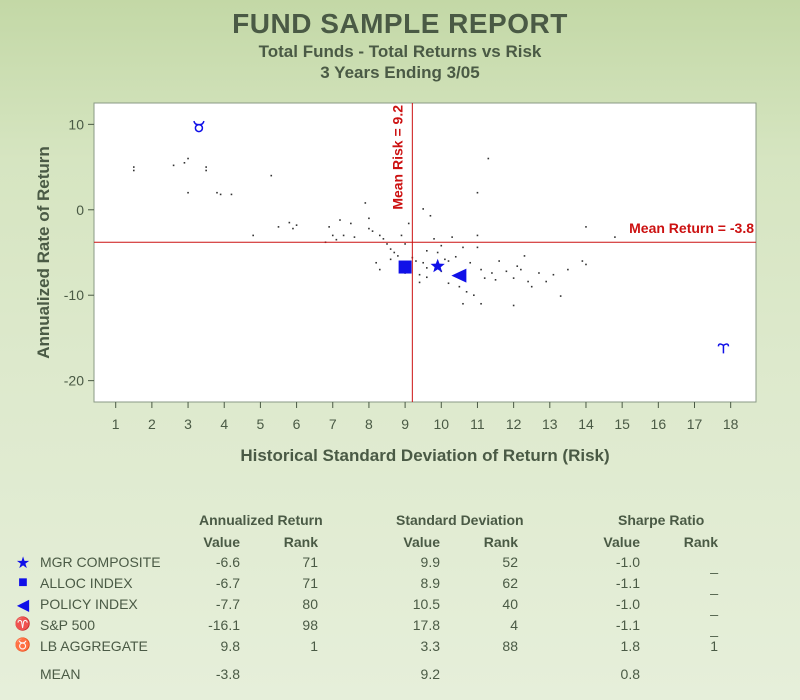 The height and width of the screenshot is (700, 800). What do you see at coordinates (477, 424) in the screenshot?
I see `x-tick-label: 11` at bounding box center [477, 424].